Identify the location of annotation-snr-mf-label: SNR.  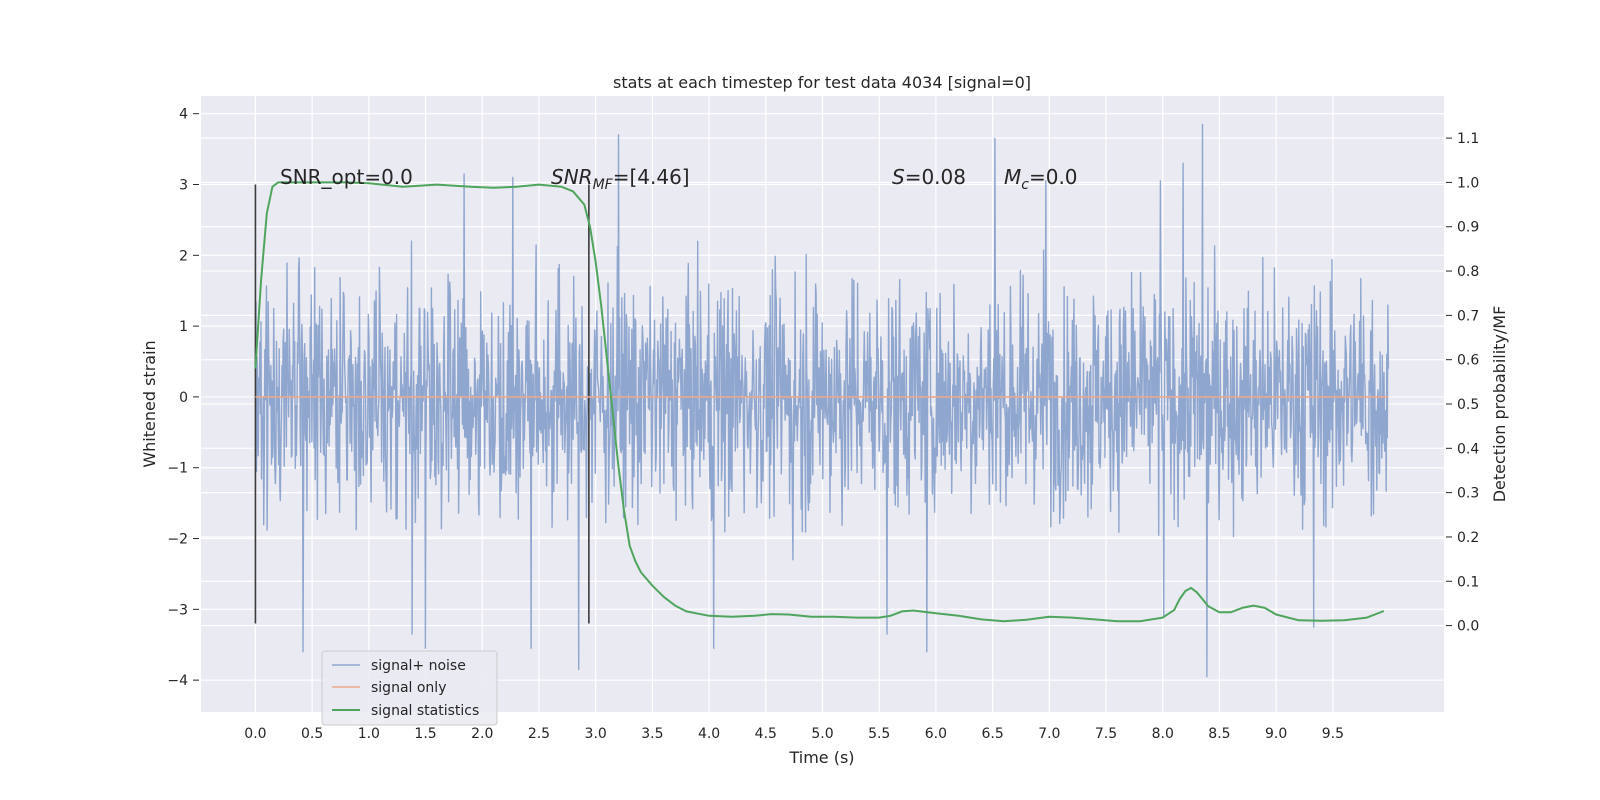
(572, 177).